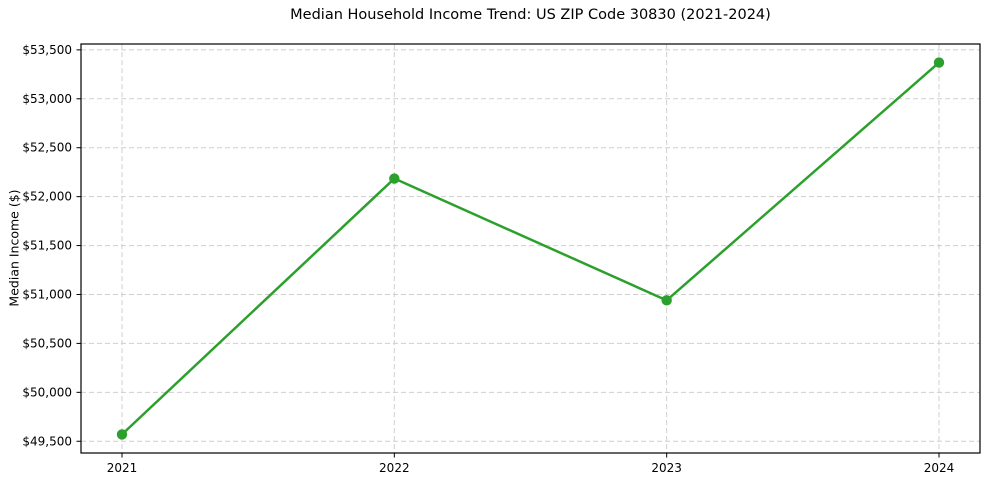 The height and width of the screenshot is (490, 989). I want to click on y-tick-label: $49,500, so click(47, 441).